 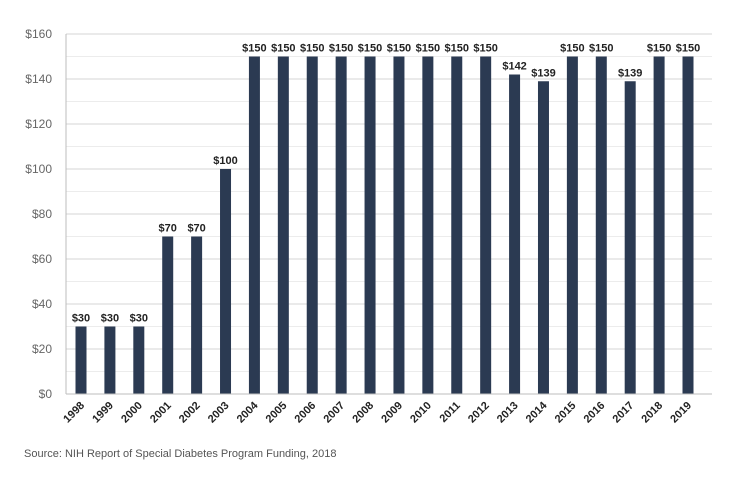 I want to click on y-tick-label: $120, so click(x=38, y=124).